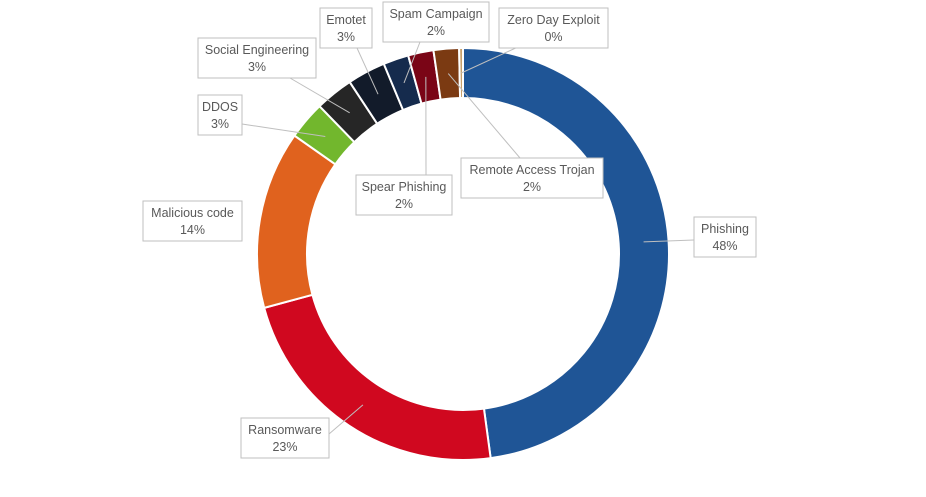 The width and height of the screenshot is (926, 497). What do you see at coordinates (404, 187) in the screenshot?
I see `callout-category-label: Spear Phishing` at bounding box center [404, 187].